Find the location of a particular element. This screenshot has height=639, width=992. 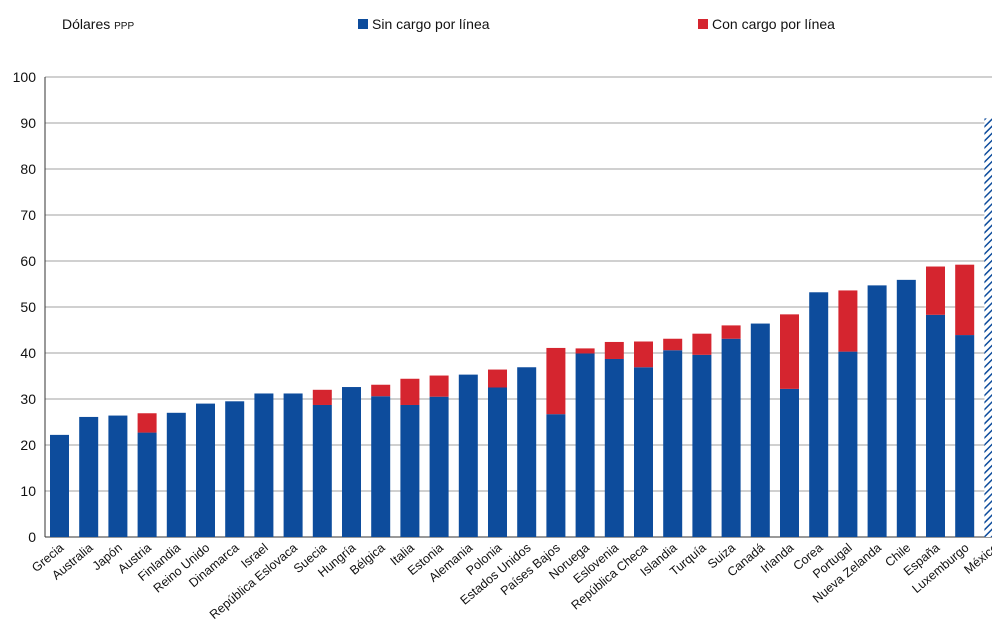

bar-sin-cargo-chile is located at coordinates (906, 408).